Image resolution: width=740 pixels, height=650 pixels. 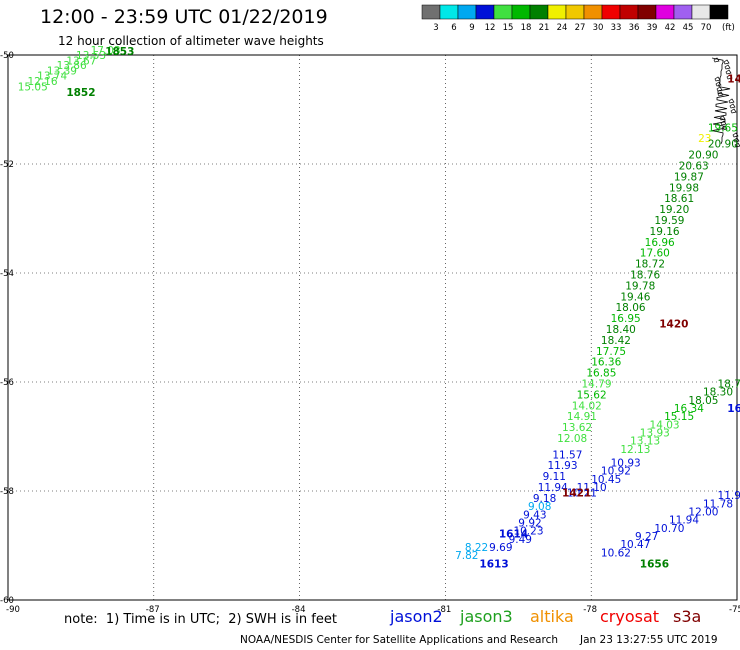 What do you see at coordinates (665, 425) in the screenshot?
I see `swh-label: 14.03` at bounding box center [665, 425].